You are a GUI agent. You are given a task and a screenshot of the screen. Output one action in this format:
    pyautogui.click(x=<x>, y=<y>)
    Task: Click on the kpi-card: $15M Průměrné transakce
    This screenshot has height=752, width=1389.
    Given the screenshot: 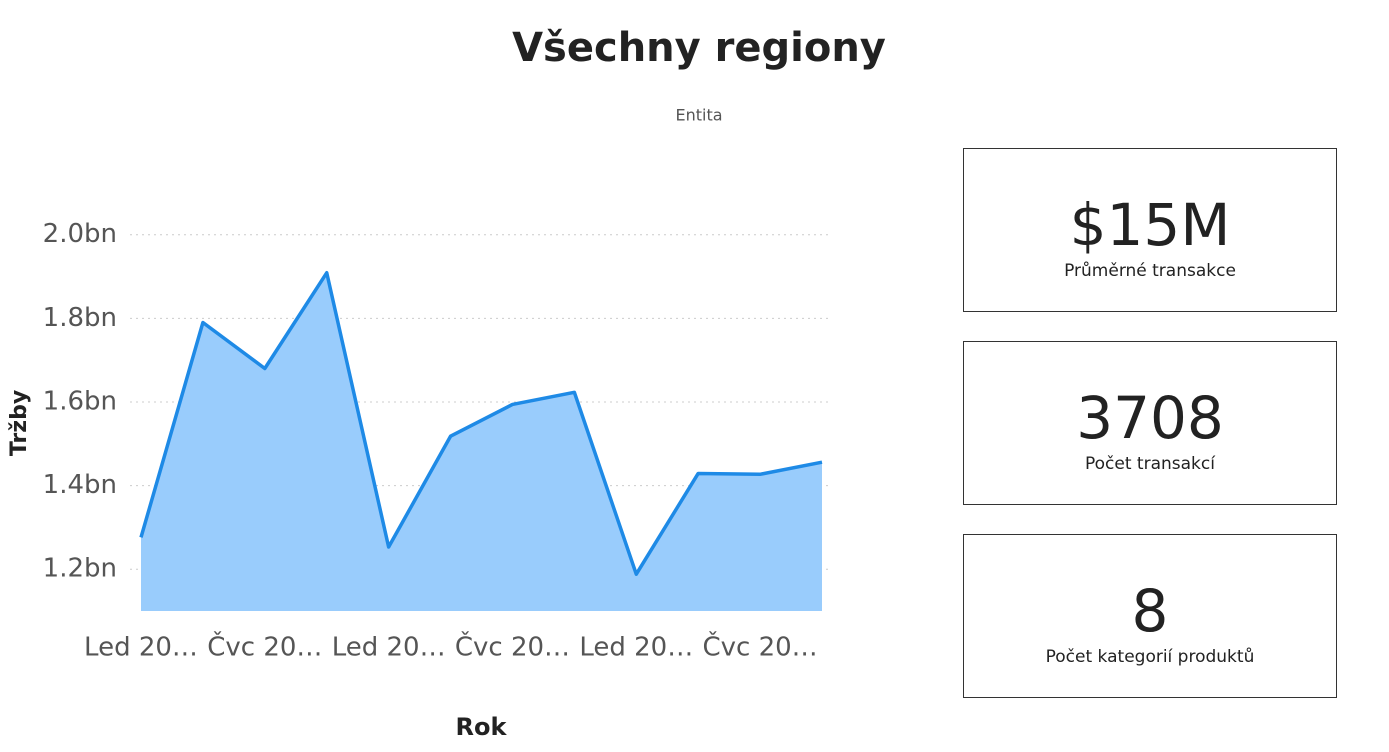 What is the action you would take?
    pyautogui.click(x=1150, y=230)
    